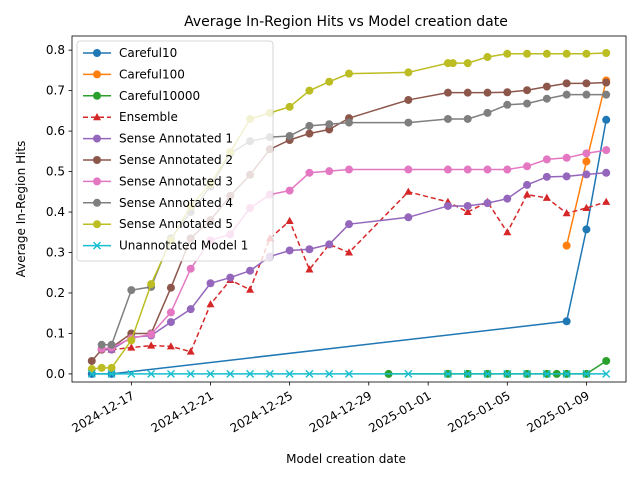 Image resolution: width=640 pixels, height=480 pixels. I want to click on legend-label: Sense Annotated 3, so click(176, 181).